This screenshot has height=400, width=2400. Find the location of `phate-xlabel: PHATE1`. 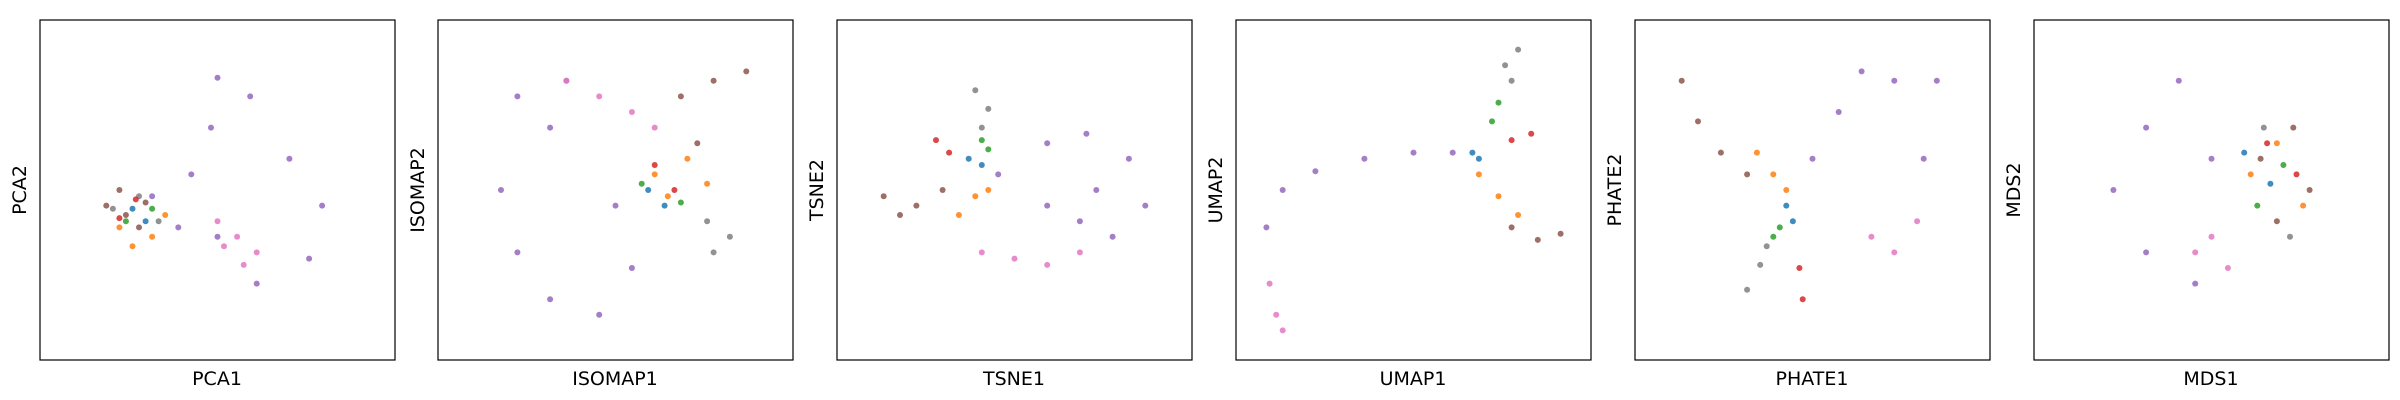

phate-xlabel: PHATE1 is located at coordinates (1812, 379).